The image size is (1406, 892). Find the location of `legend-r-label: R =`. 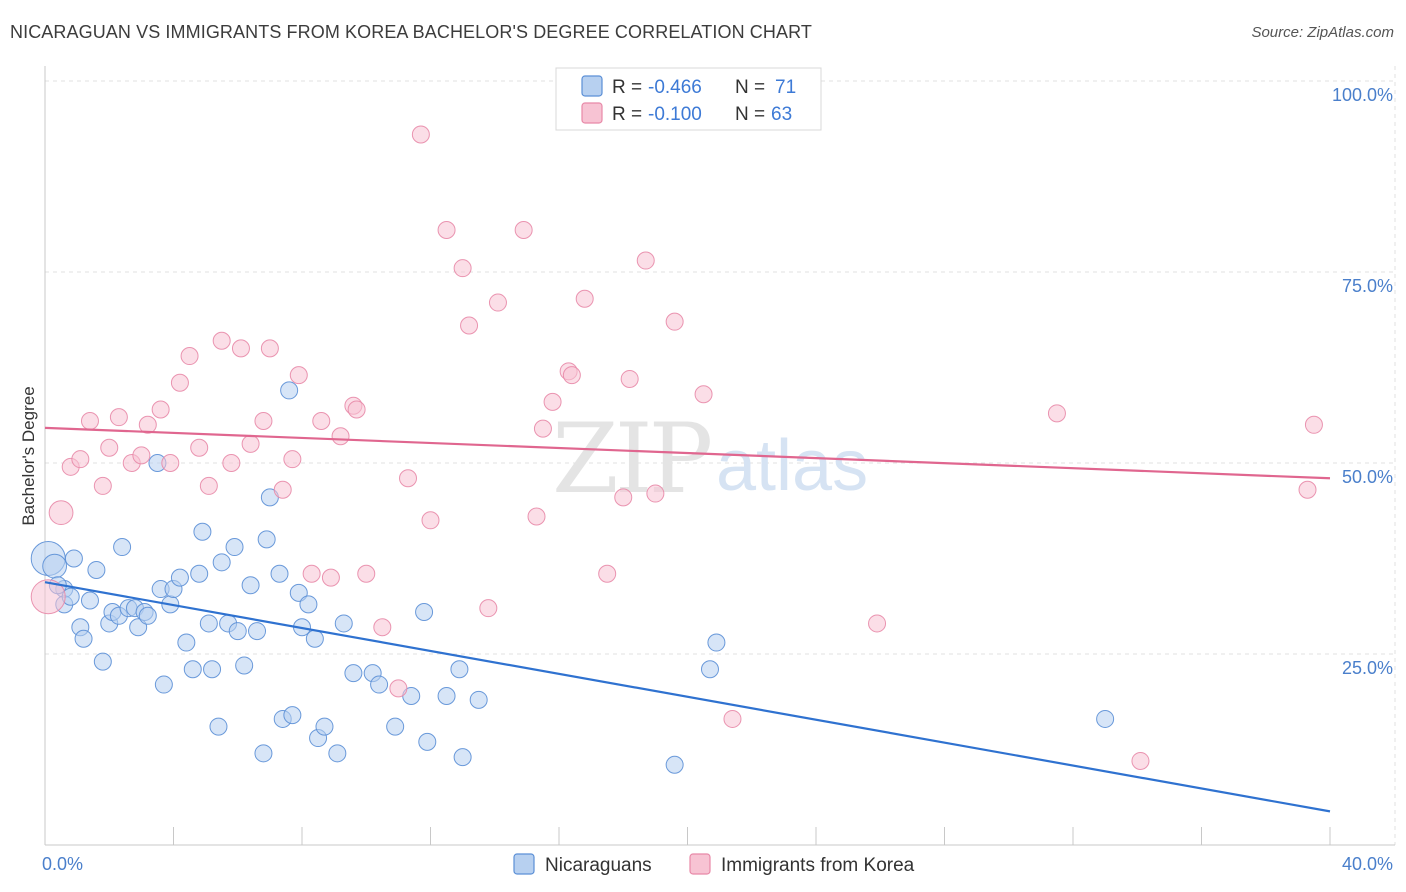

legend-r-label: R = is located at coordinates (627, 114).